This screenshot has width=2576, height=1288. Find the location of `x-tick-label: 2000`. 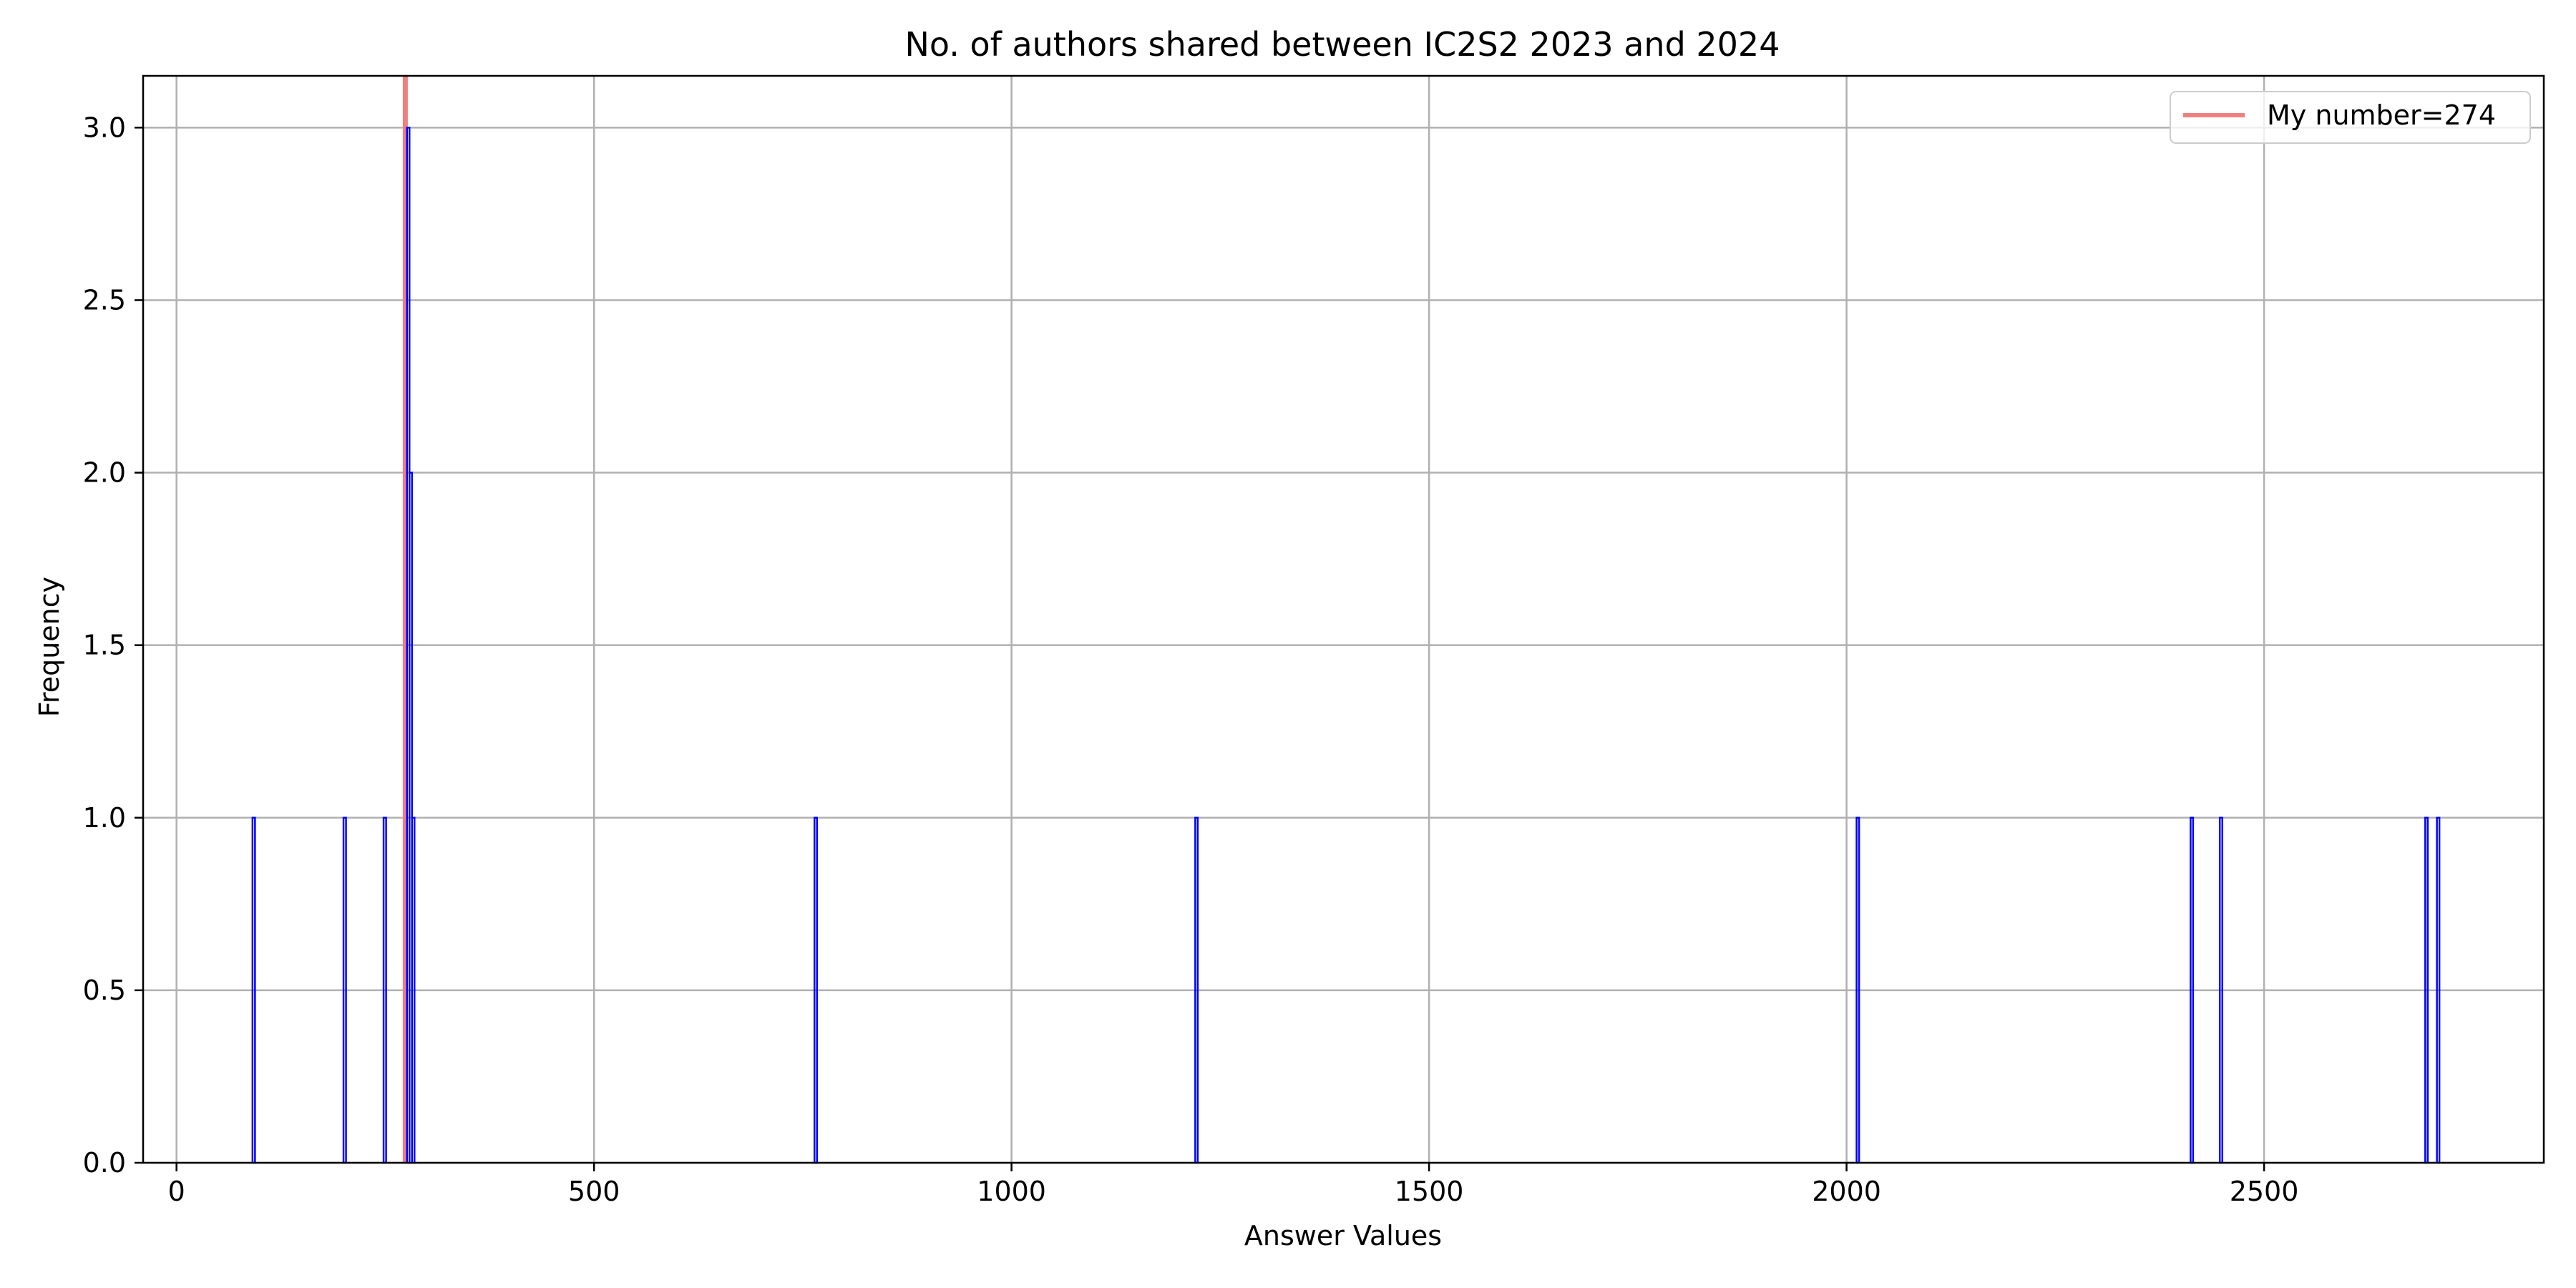

x-tick-label: 2000 is located at coordinates (1847, 1191).